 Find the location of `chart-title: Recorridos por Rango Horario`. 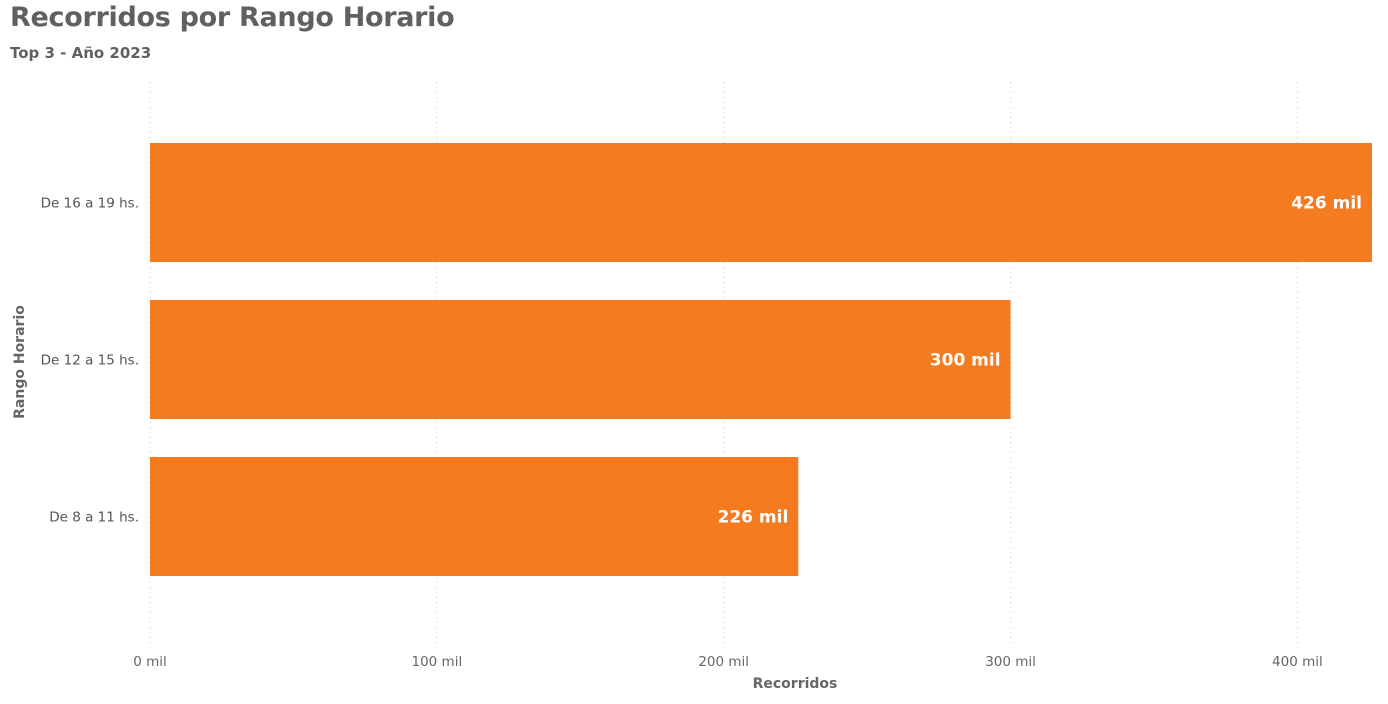

chart-title: Recorridos por Rango Horario is located at coordinates (232, 17).